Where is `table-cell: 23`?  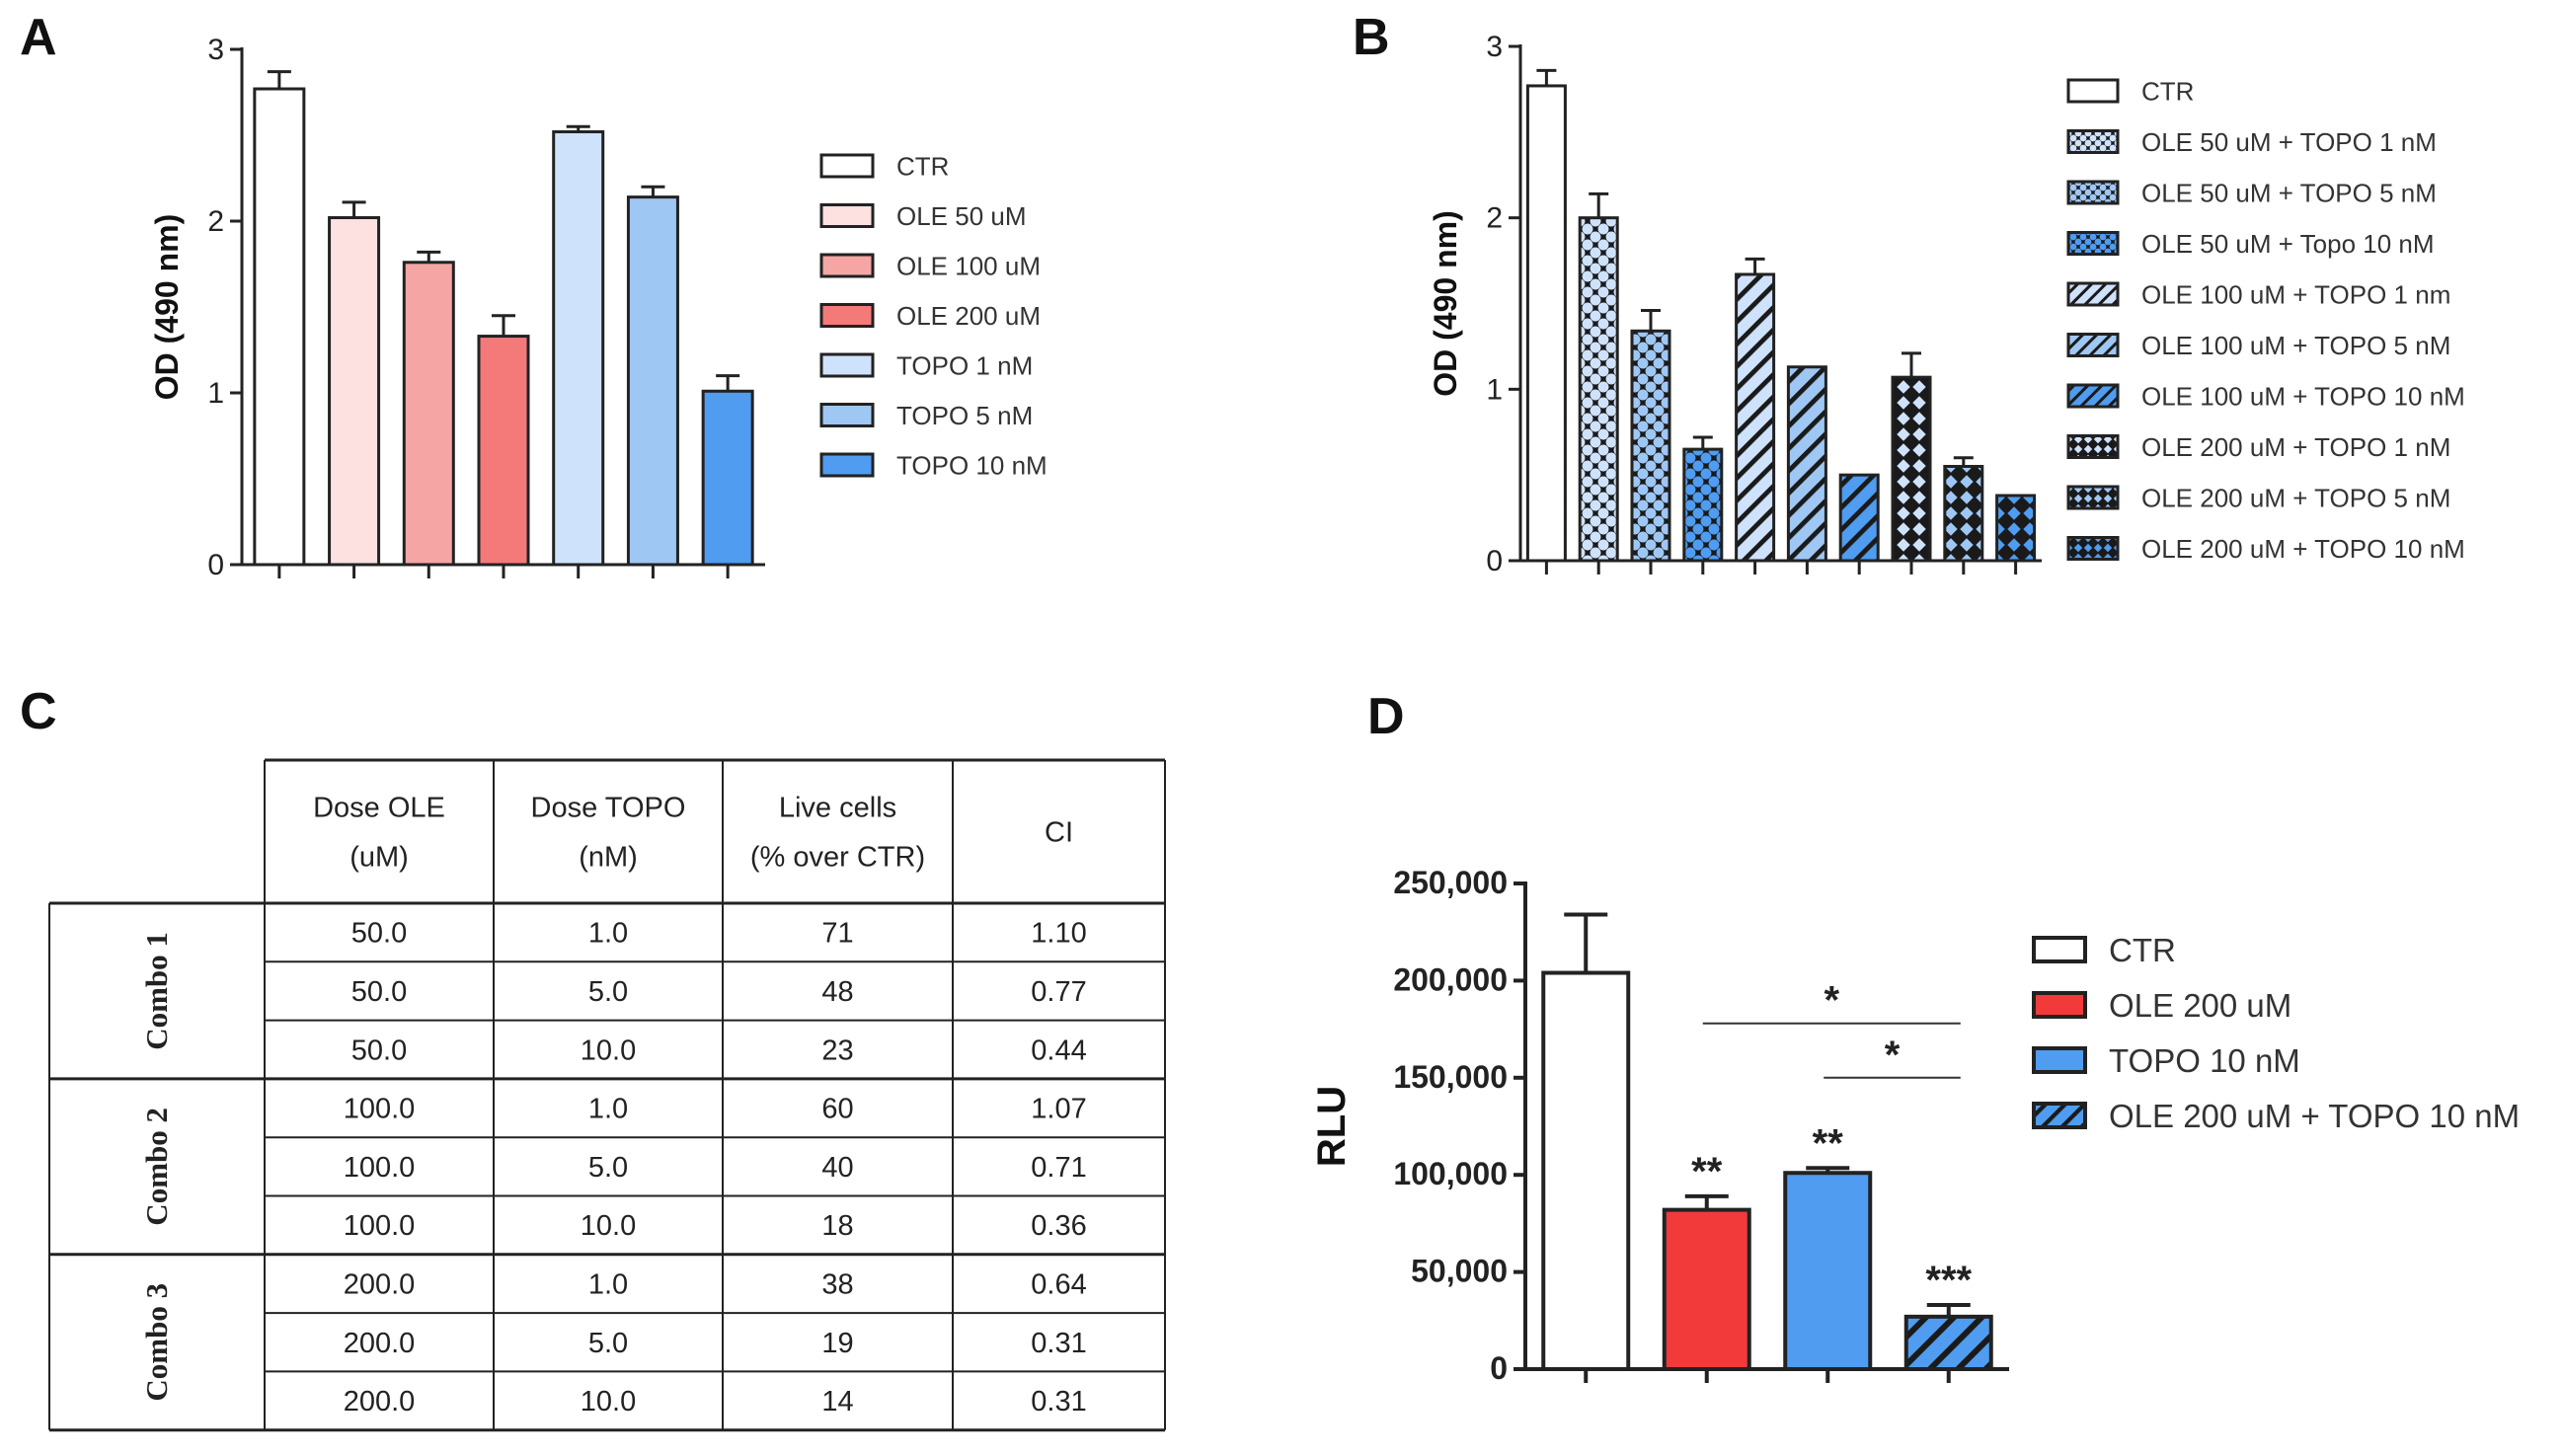
table-cell: 23 is located at coordinates (837, 1050).